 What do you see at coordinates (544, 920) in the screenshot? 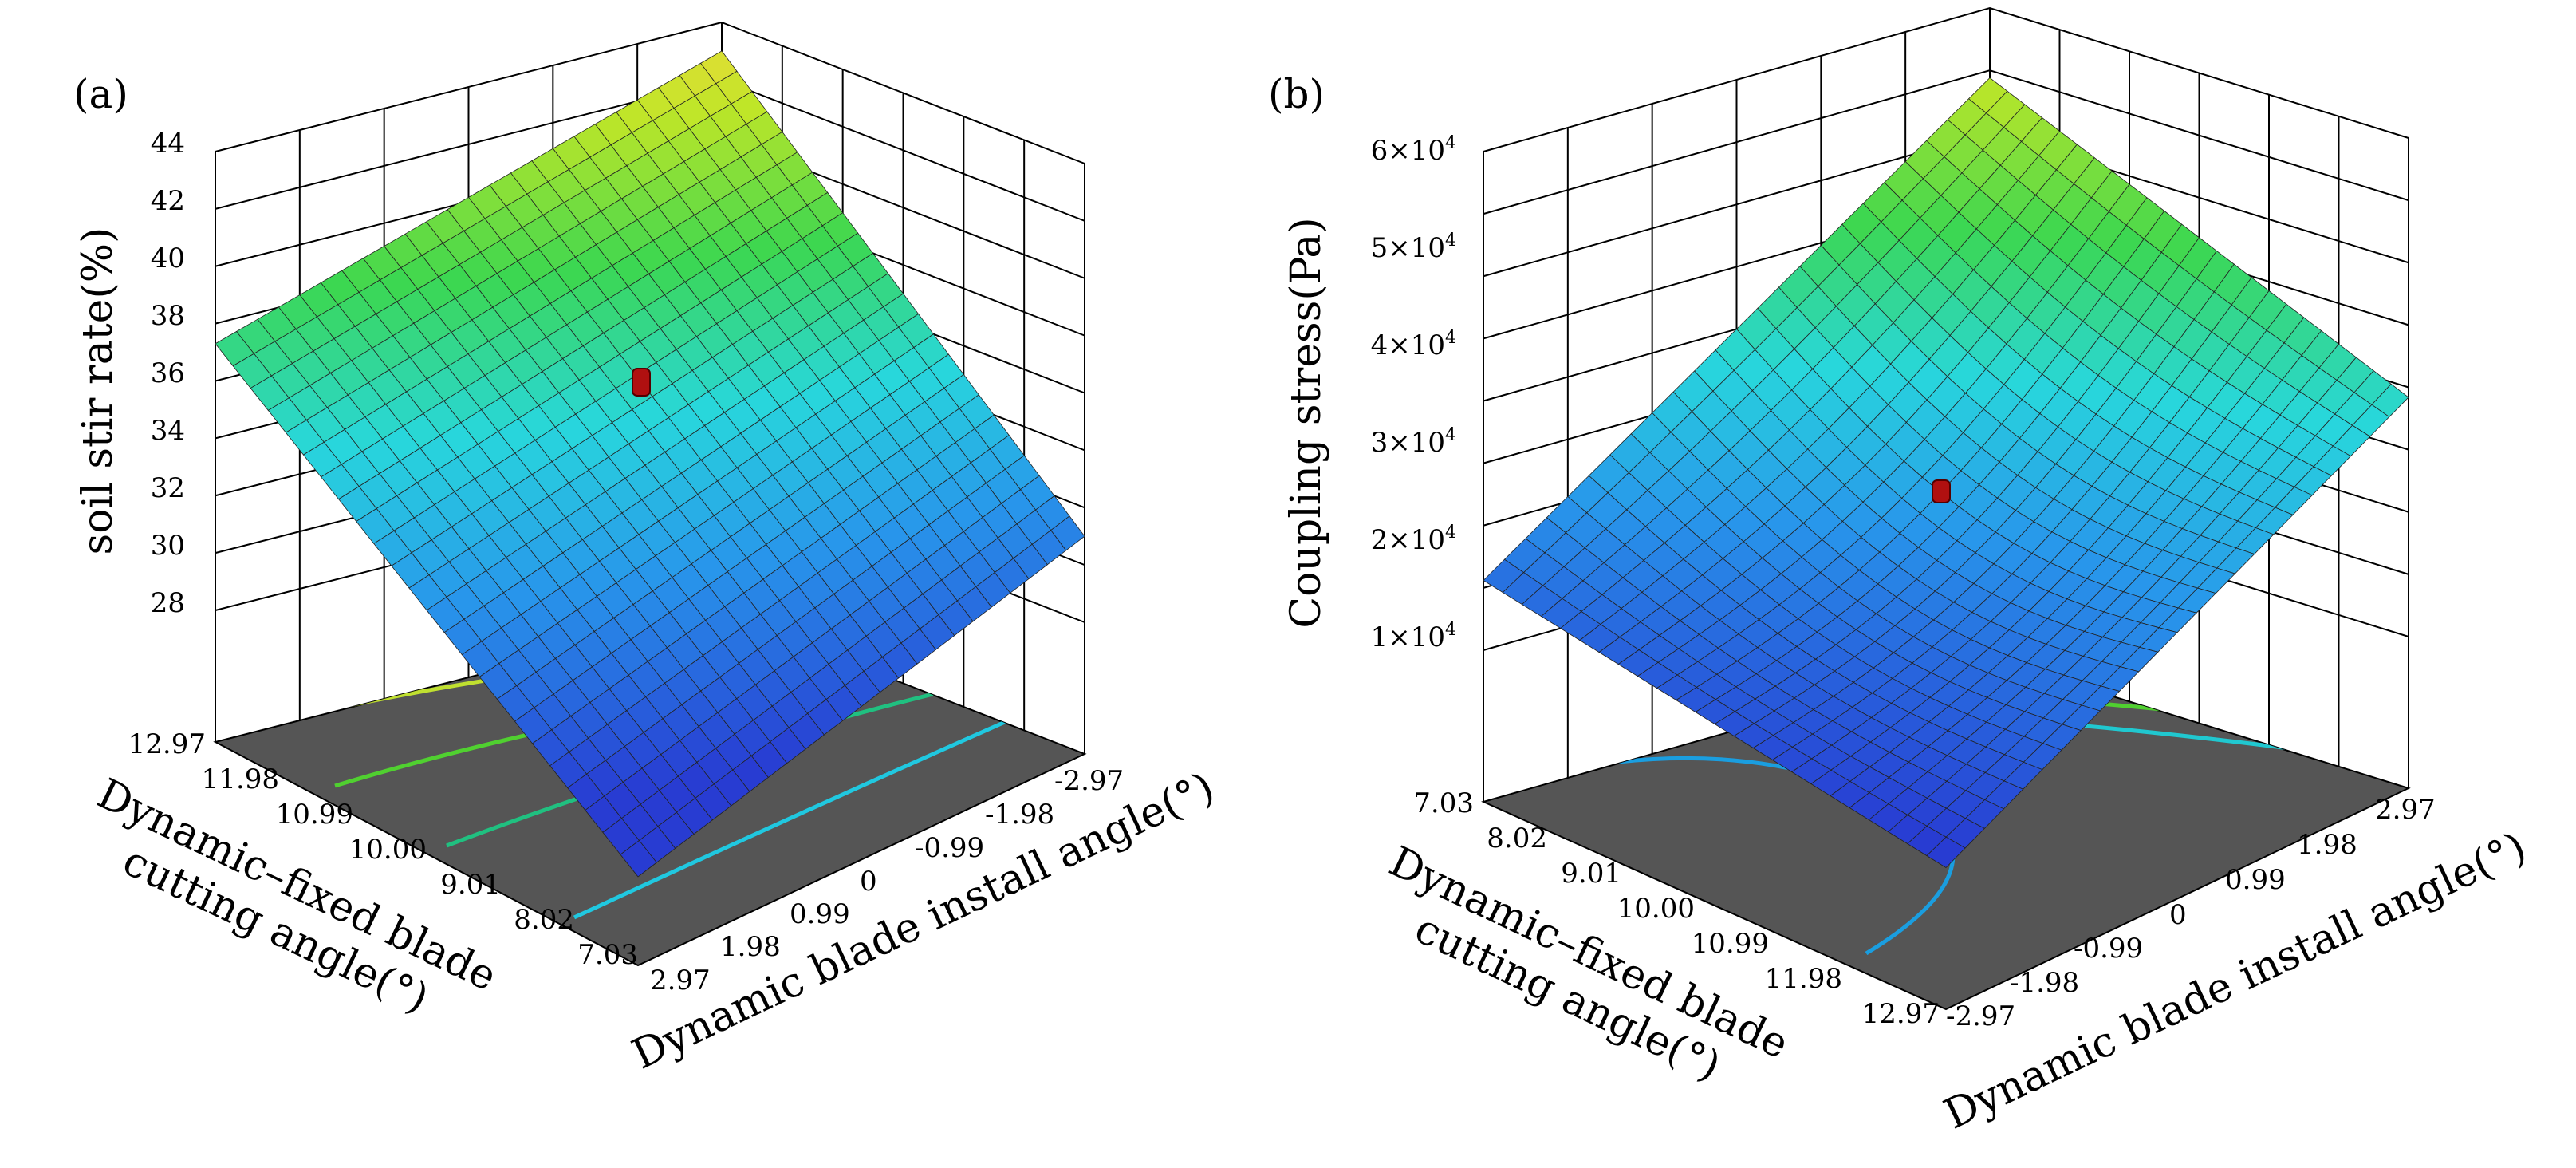
I see `panel-a-y-tick-6: 8.02` at bounding box center [544, 920].